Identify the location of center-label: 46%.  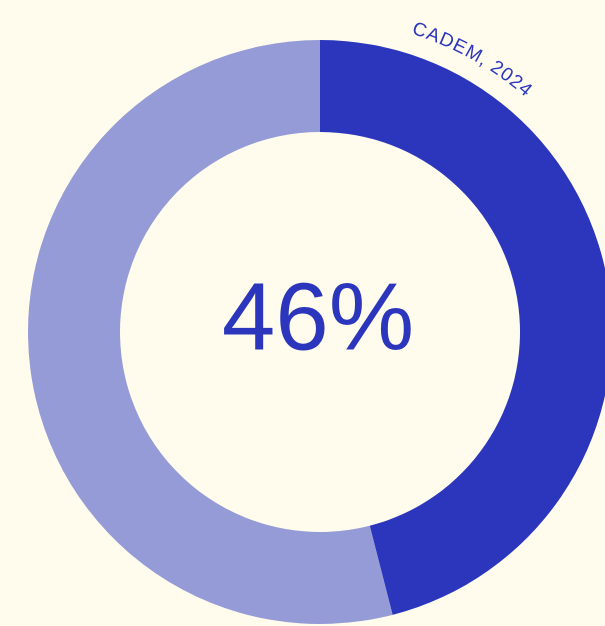
(318, 316).